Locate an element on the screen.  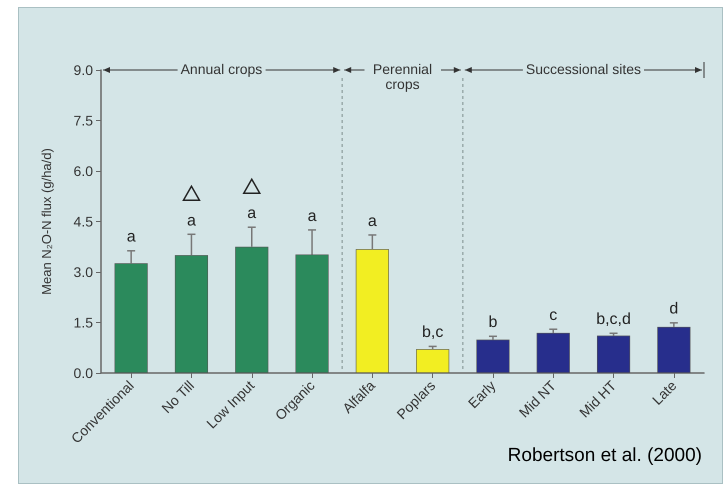
annotation: Successional sites is located at coordinates (583, 69).